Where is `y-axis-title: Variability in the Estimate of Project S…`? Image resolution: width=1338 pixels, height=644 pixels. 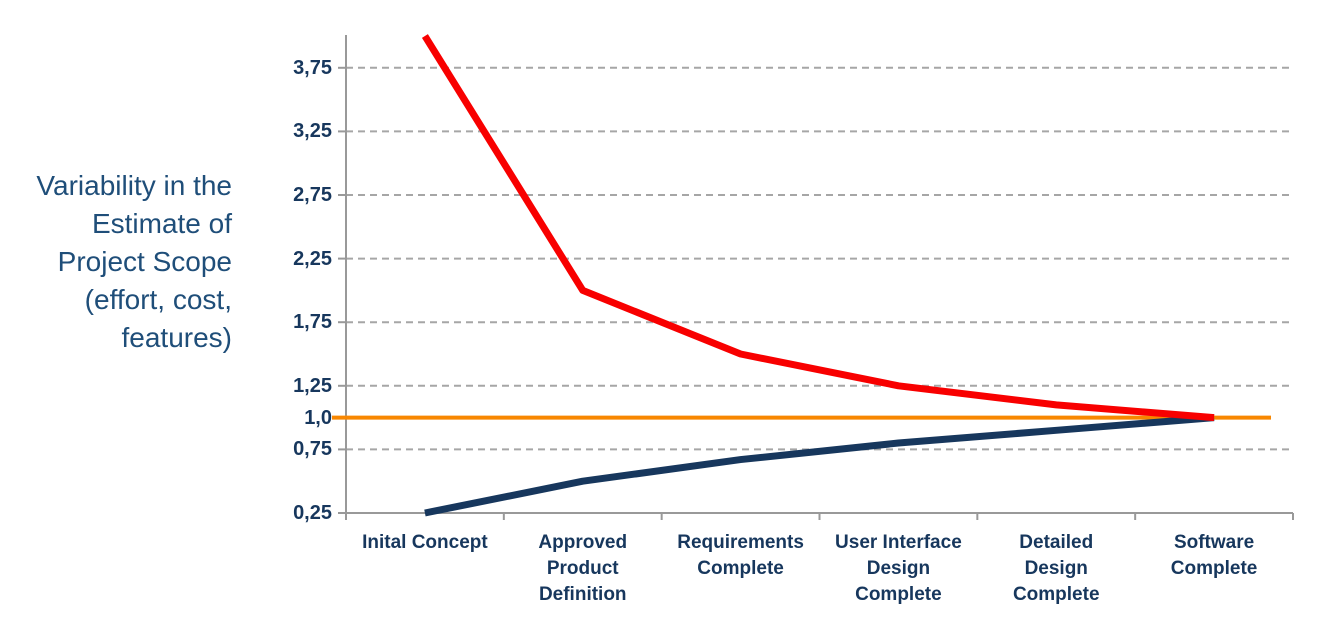 y-axis-title: Variability in the Estimate of Project S… is located at coordinates (134, 261).